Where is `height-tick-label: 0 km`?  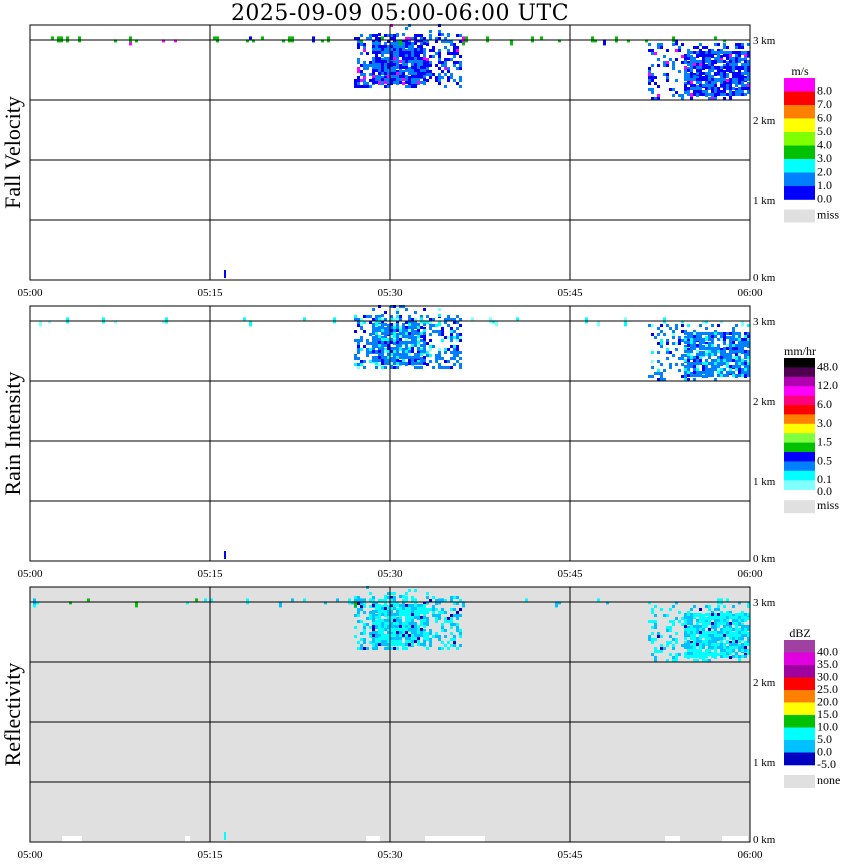 height-tick-label: 0 km is located at coordinates (764, 840).